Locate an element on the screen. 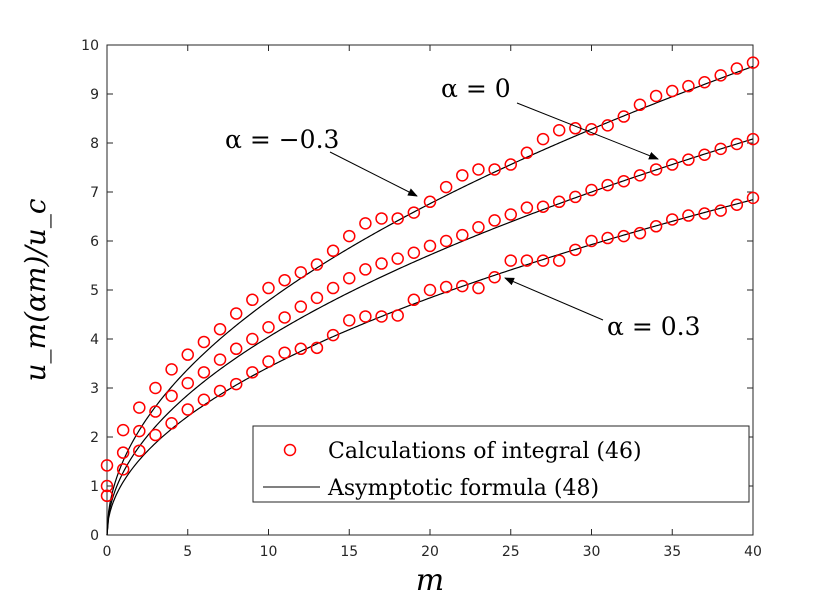 The width and height of the screenshot is (830, 606). y-tick-label: 1 is located at coordinates (94, 487).